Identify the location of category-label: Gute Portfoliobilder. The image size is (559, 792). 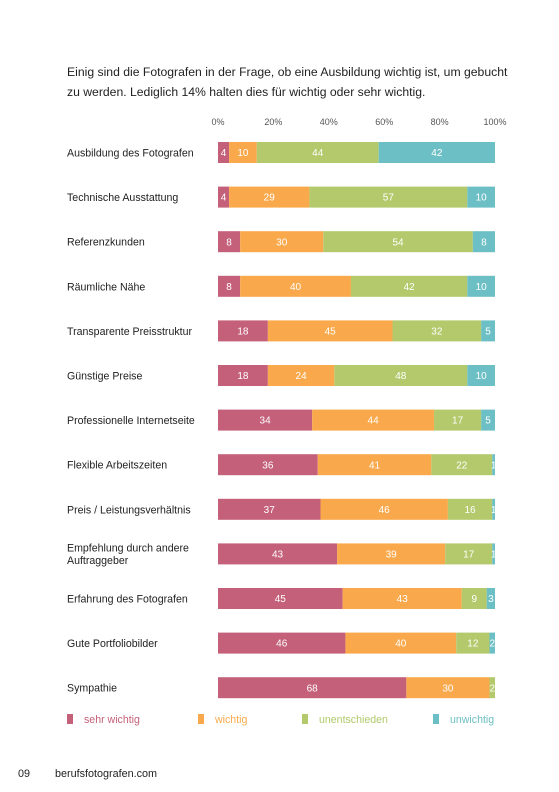
(112, 644).